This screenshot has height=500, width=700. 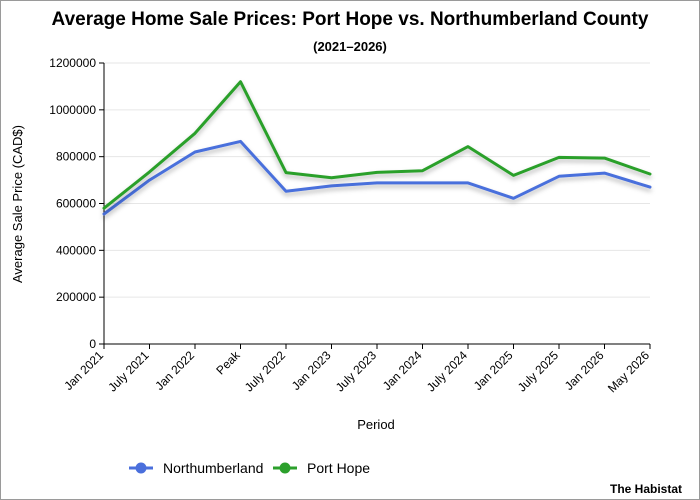 I want to click on legend-label: Port Hope, so click(x=338, y=468).